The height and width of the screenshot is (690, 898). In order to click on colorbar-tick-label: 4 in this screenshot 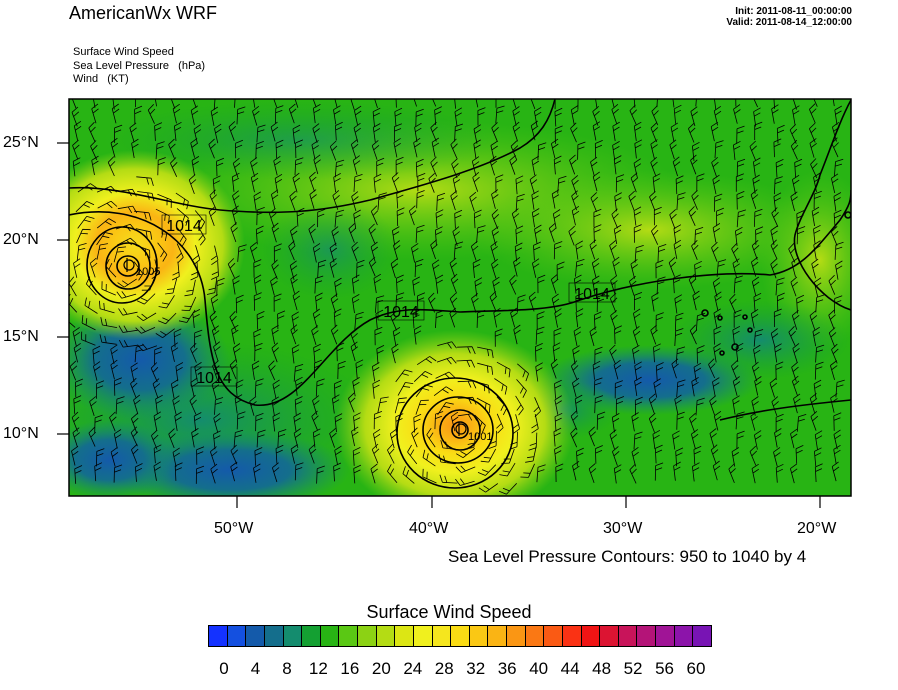, I will do `click(255, 668)`.